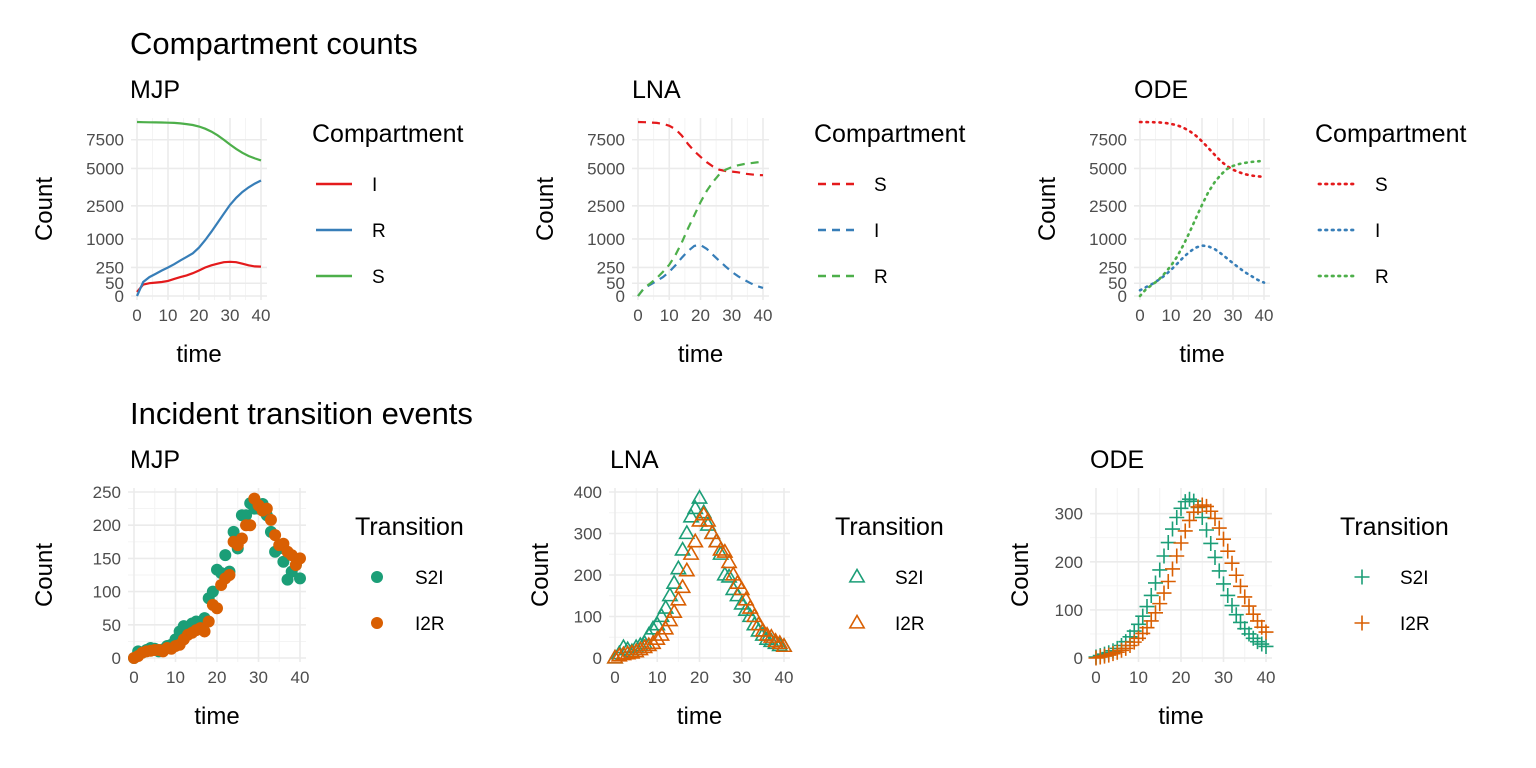  What do you see at coordinates (105, 206) in the screenshot?
I see `y-tick-label: 2500` at bounding box center [105, 206].